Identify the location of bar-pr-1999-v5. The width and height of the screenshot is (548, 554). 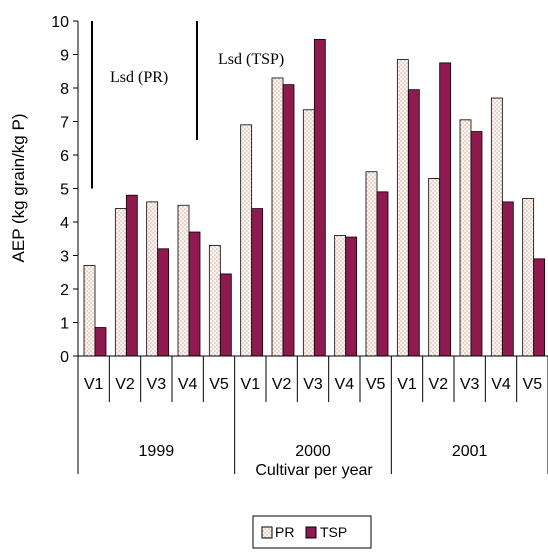
(214, 301).